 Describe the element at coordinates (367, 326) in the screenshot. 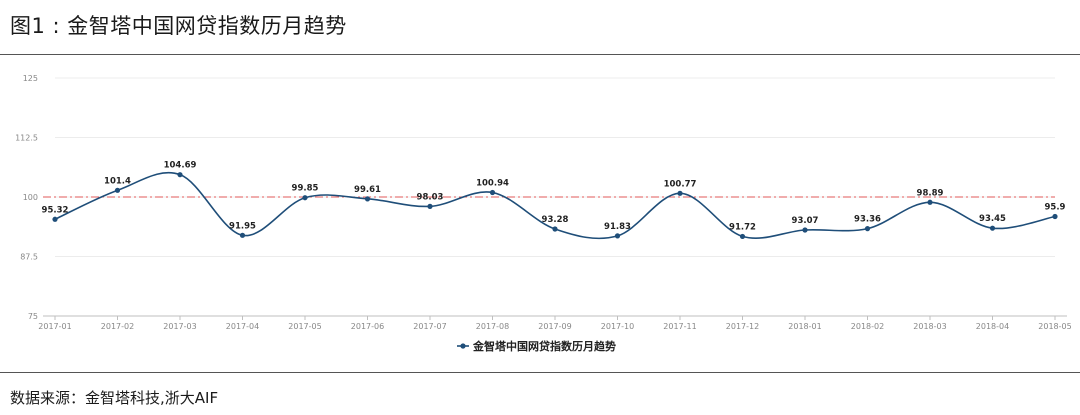

I see `x-tick-label: 2017-06` at that location.